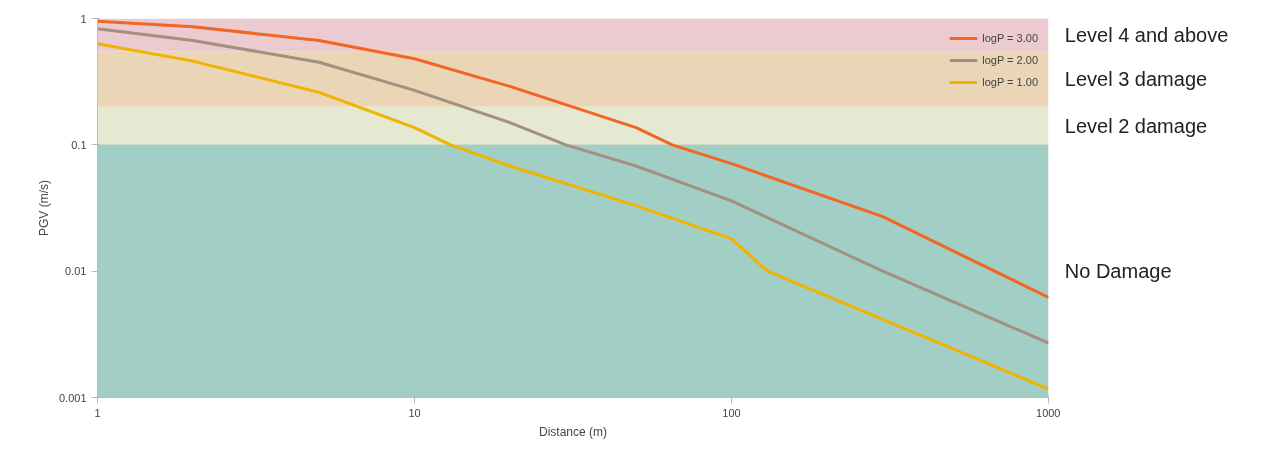  What do you see at coordinates (83, 18) in the screenshot?
I see `y-tick-label: 1` at bounding box center [83, 18].